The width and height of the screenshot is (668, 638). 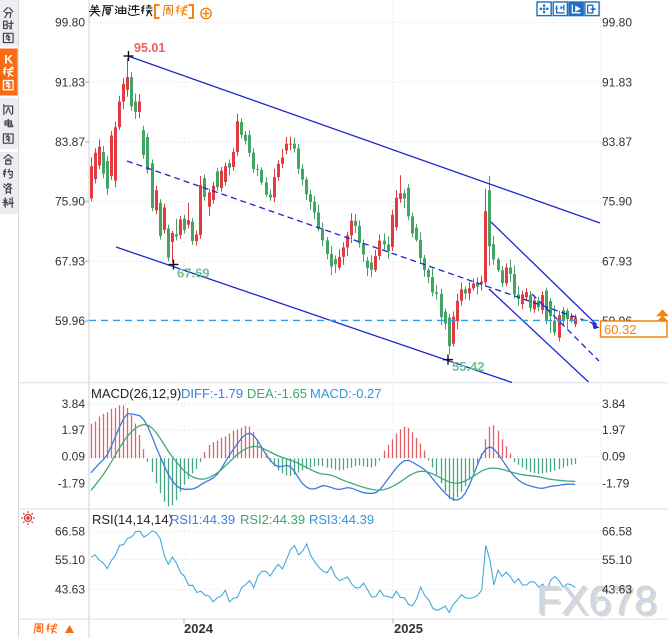 I want to click on svg-text: 59.96, so click(x=70, y=321).